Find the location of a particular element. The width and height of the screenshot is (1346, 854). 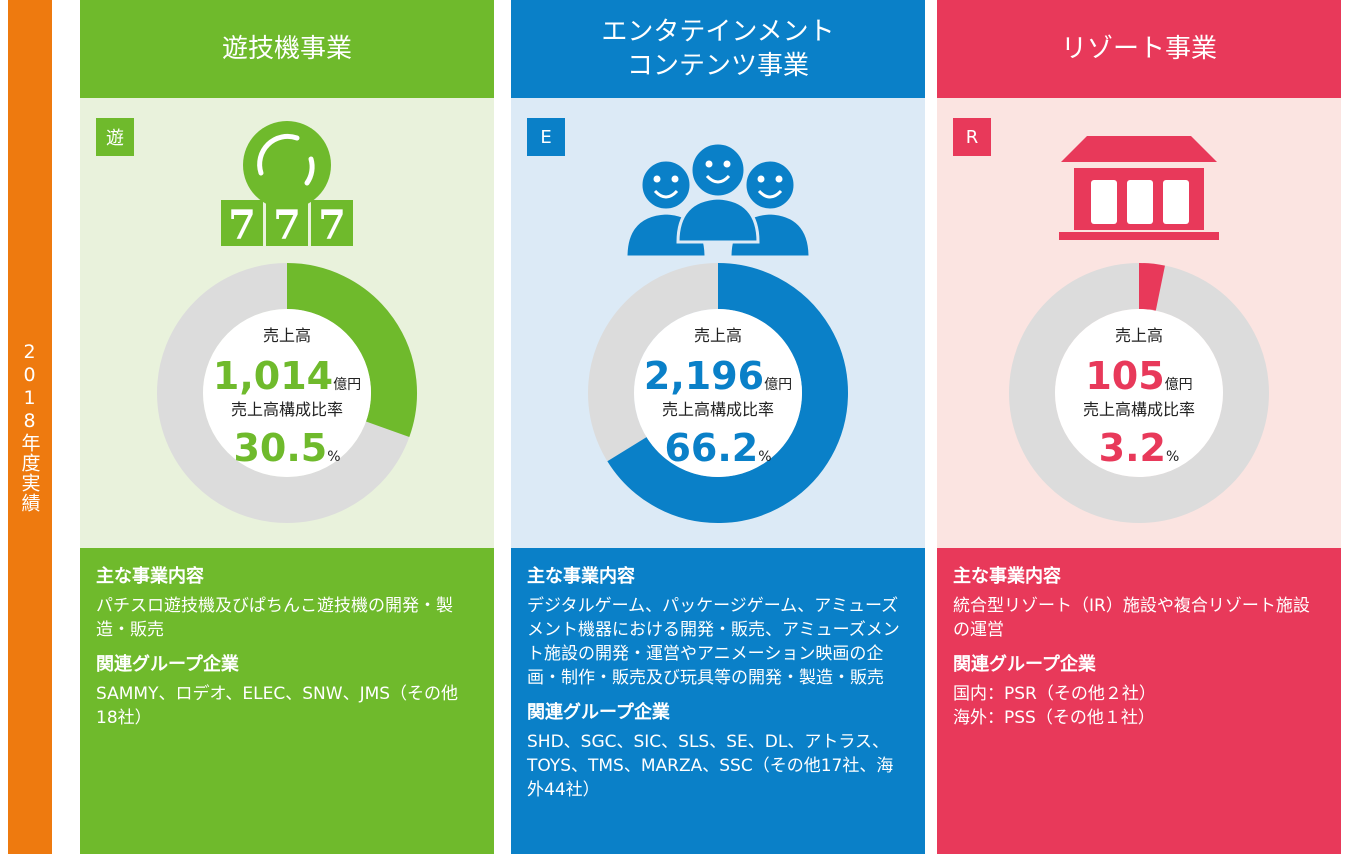

share-value: 30.5 is located at coordinates (280, 448).